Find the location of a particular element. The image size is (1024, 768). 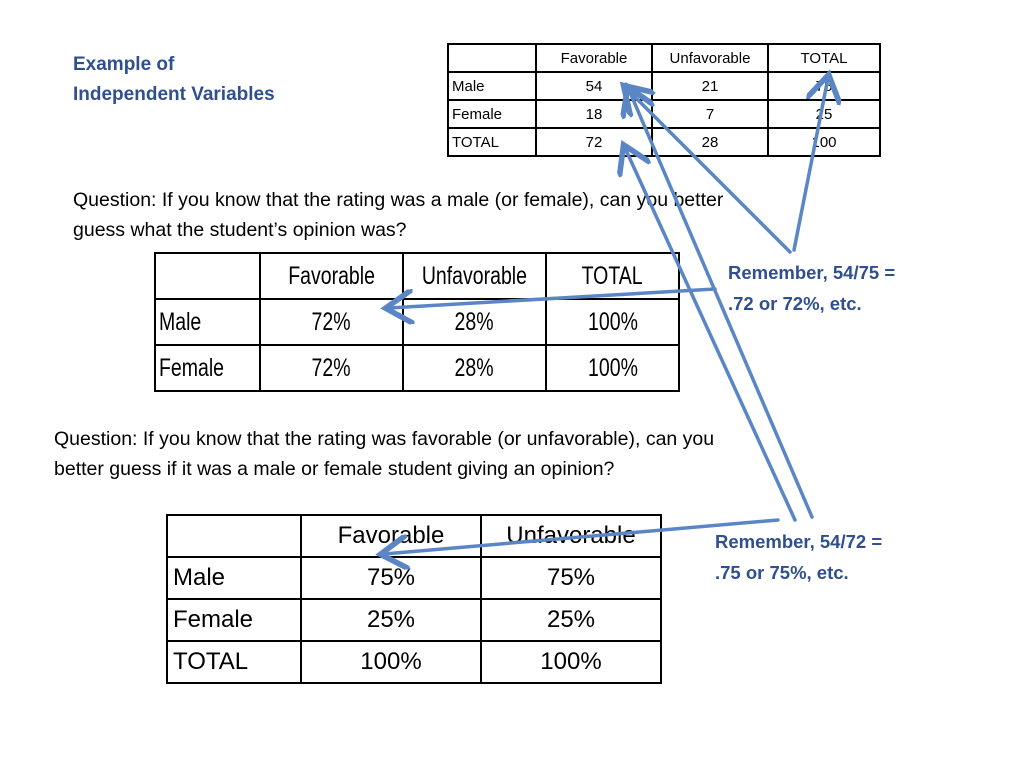

header-label: Favorable is located at coordinates (331, 275).